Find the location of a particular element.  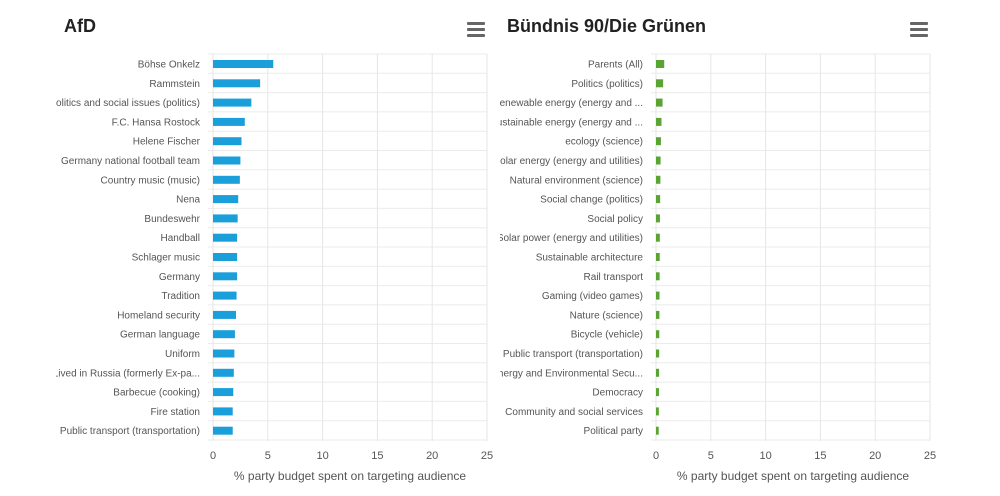

category-label: Böhse Onkelz is located at coordinates (169, 65).